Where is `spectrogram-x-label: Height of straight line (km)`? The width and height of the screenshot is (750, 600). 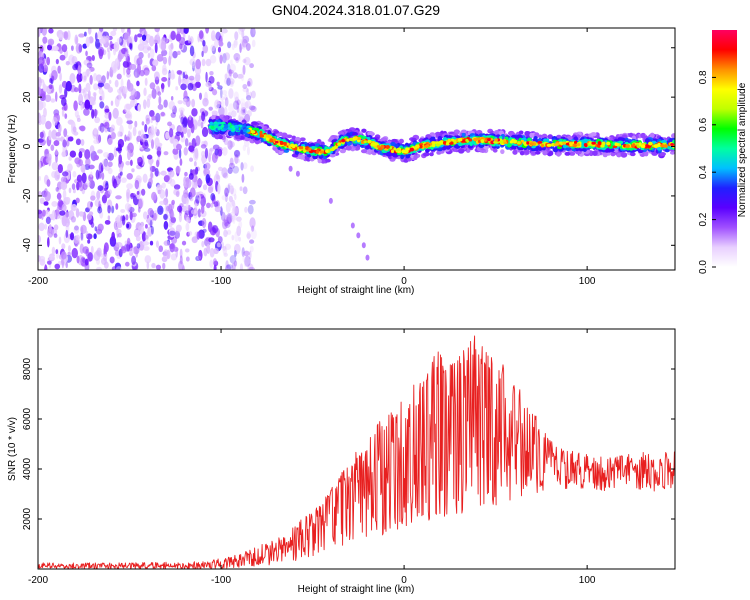 spectrogram-x-label: Height of straight line (km) is located at coordinates (356, 290).